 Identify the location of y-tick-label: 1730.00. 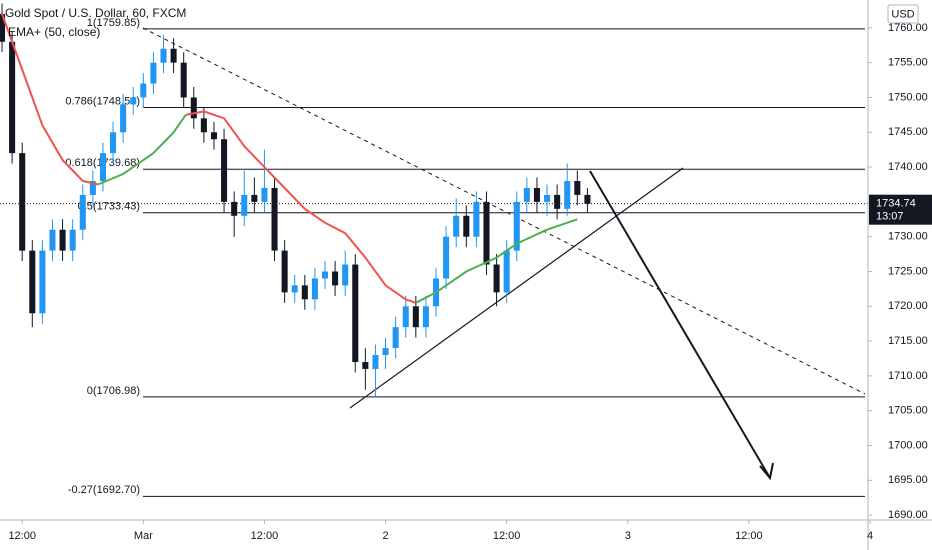
(908, 237).